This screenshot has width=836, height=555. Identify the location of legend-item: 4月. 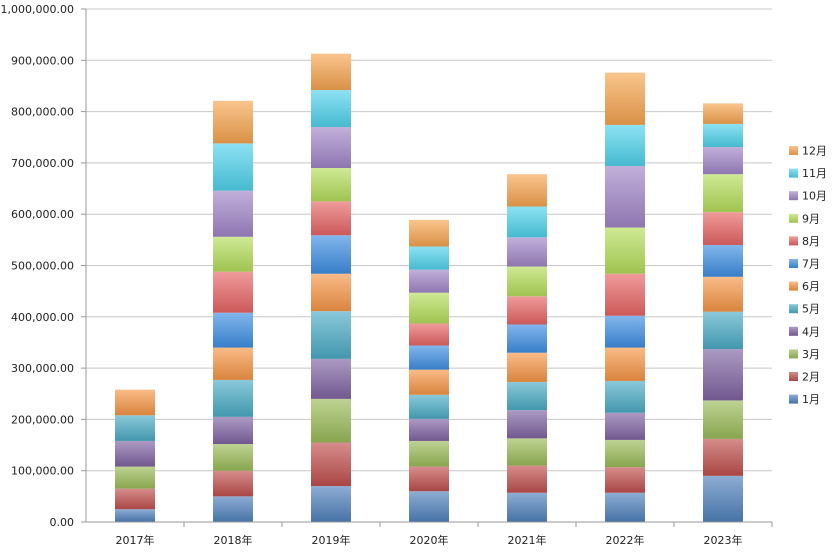
(804, 331).